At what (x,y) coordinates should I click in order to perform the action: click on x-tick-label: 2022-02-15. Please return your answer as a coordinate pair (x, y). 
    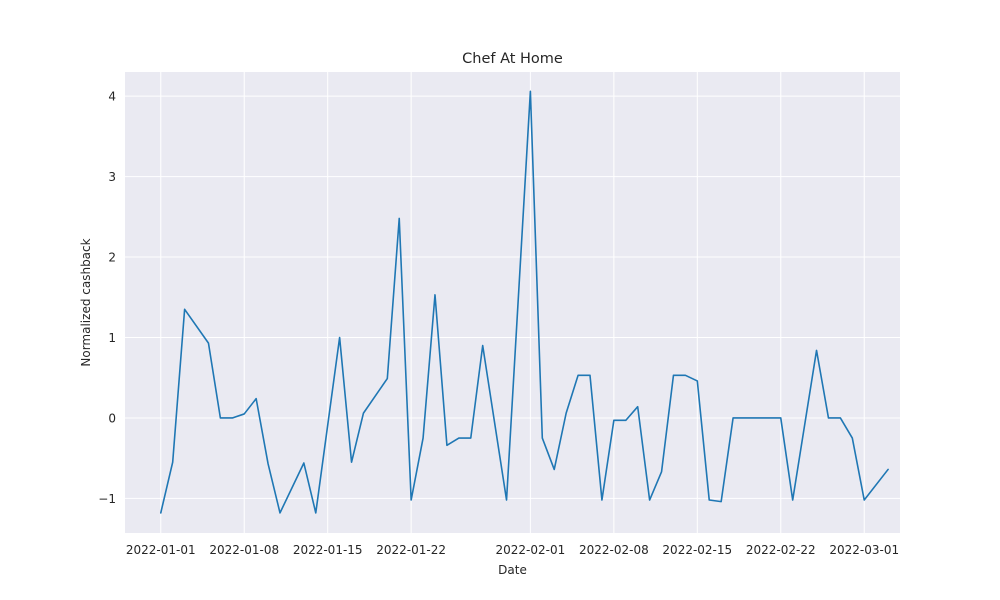
    Looking at the image, I should click on (697, 550).